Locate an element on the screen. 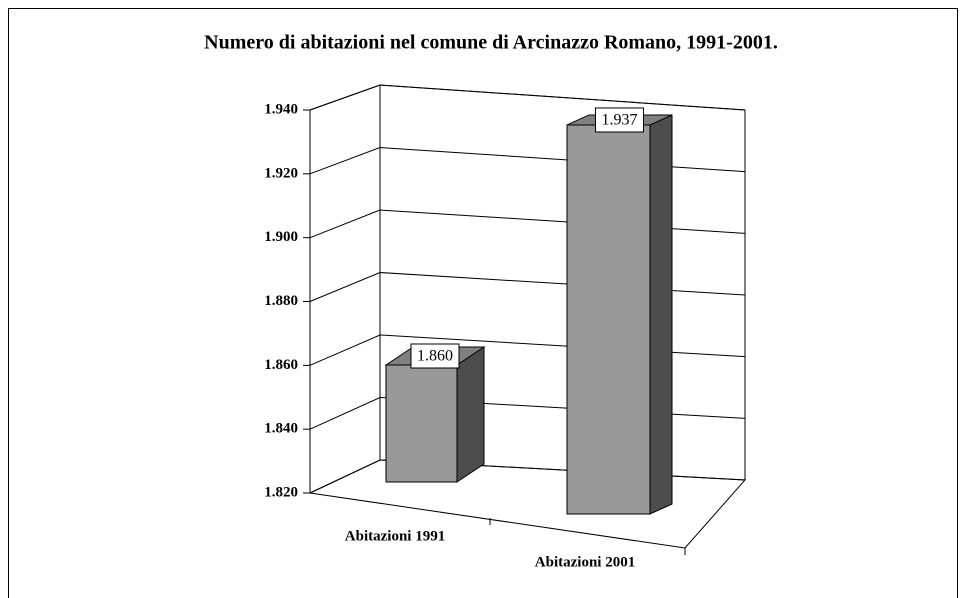  value-label: 1.937 is located at coordinates (620, 120).